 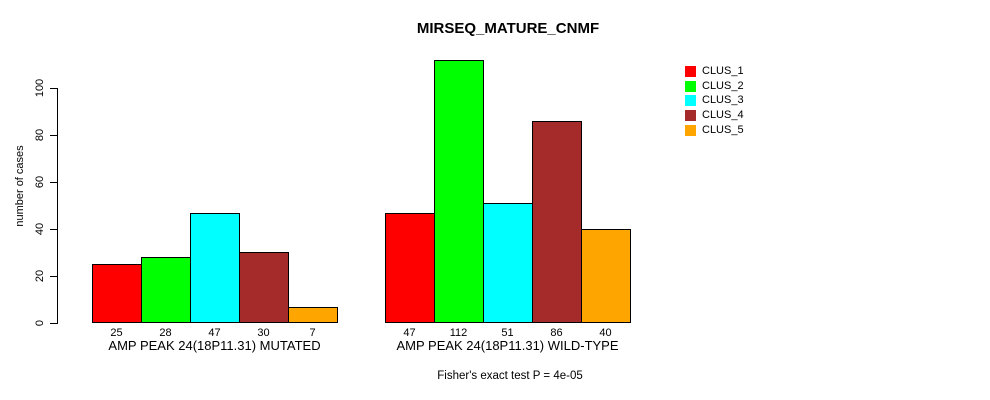 I want to click on legend-item: CLUS_3, so click(x=714, y=100).